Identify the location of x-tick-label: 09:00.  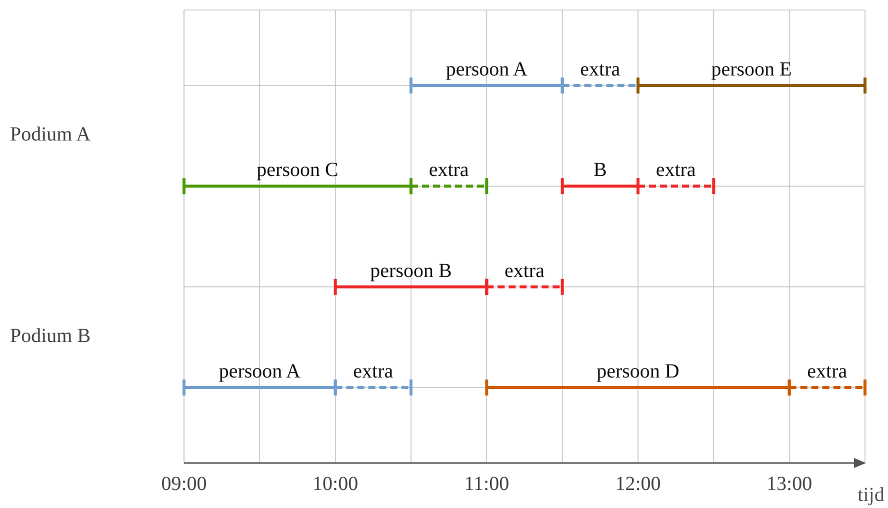
(184, 484).